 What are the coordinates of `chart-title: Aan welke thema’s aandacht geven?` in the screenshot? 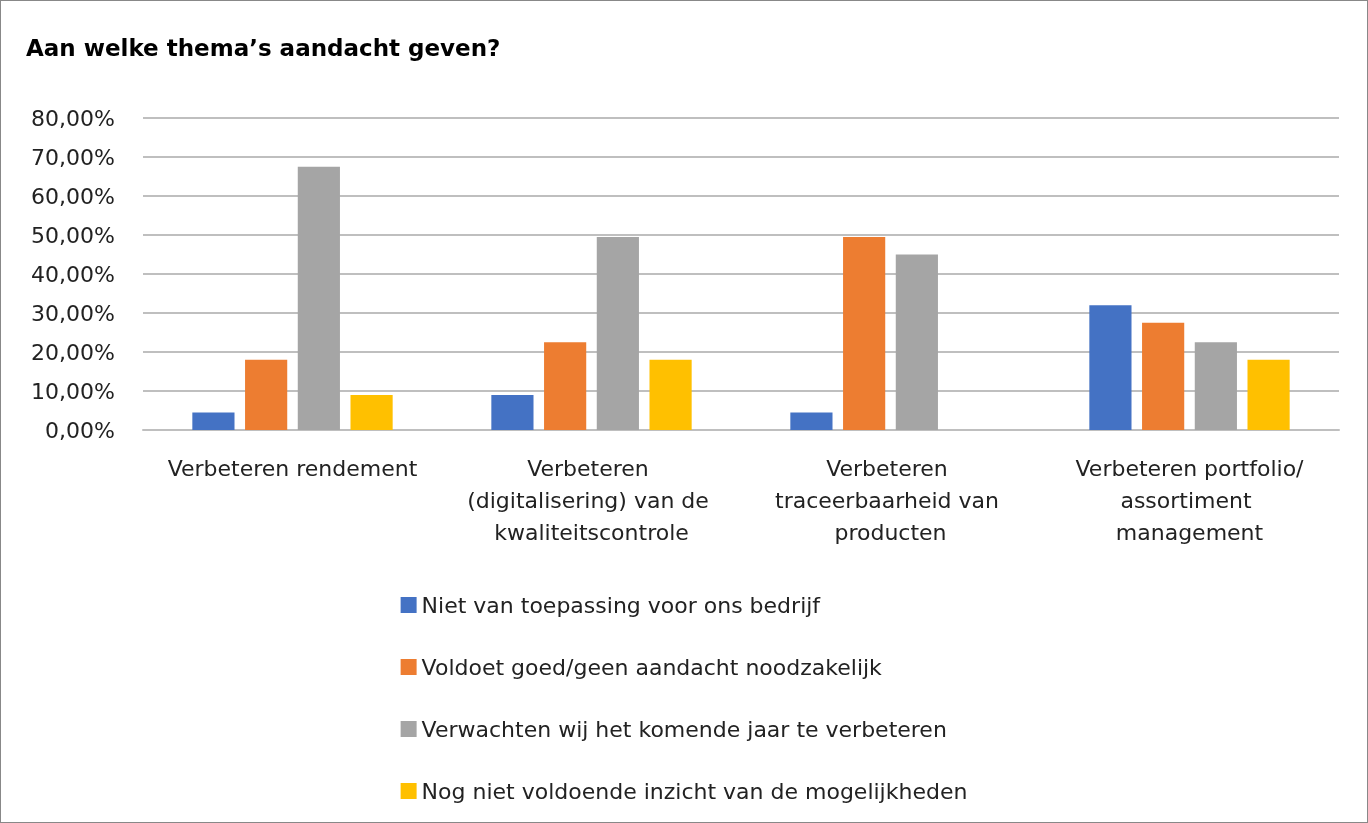 It's located at (263, 47).